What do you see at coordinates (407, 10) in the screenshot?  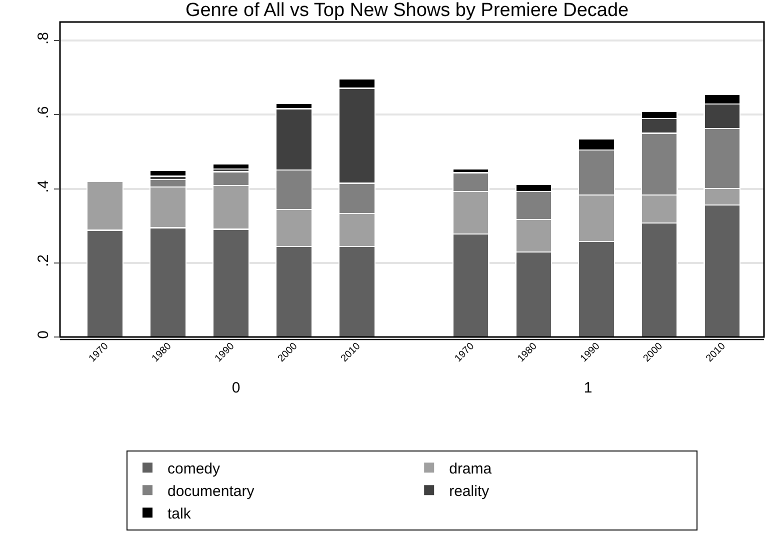 I see `chart-title: Genre of All vs Top New Shows by Premiere Decade` at bounding box center [407, 10].